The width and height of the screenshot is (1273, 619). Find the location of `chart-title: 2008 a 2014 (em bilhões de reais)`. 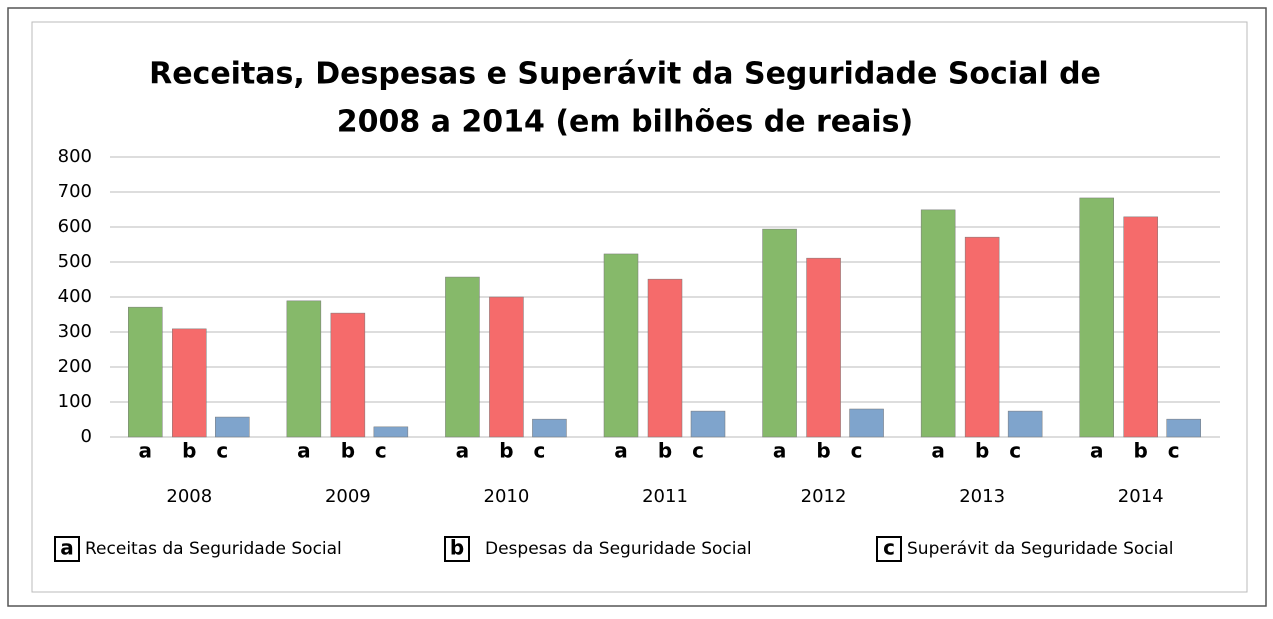

chart-title: 2008 a 2014 (em bilhões de reais) is located at coordinates (625, 122).